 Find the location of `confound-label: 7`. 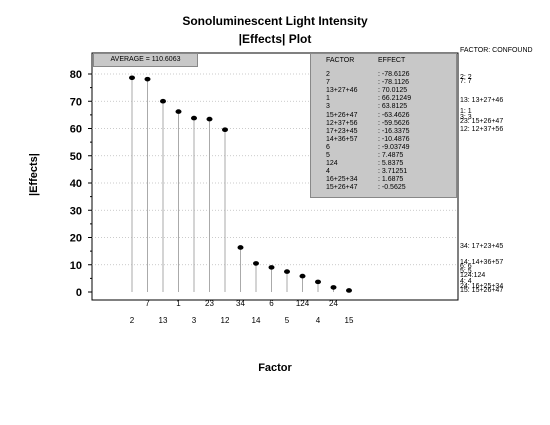

confound-label: 7 is located at coordinates (466, 81).